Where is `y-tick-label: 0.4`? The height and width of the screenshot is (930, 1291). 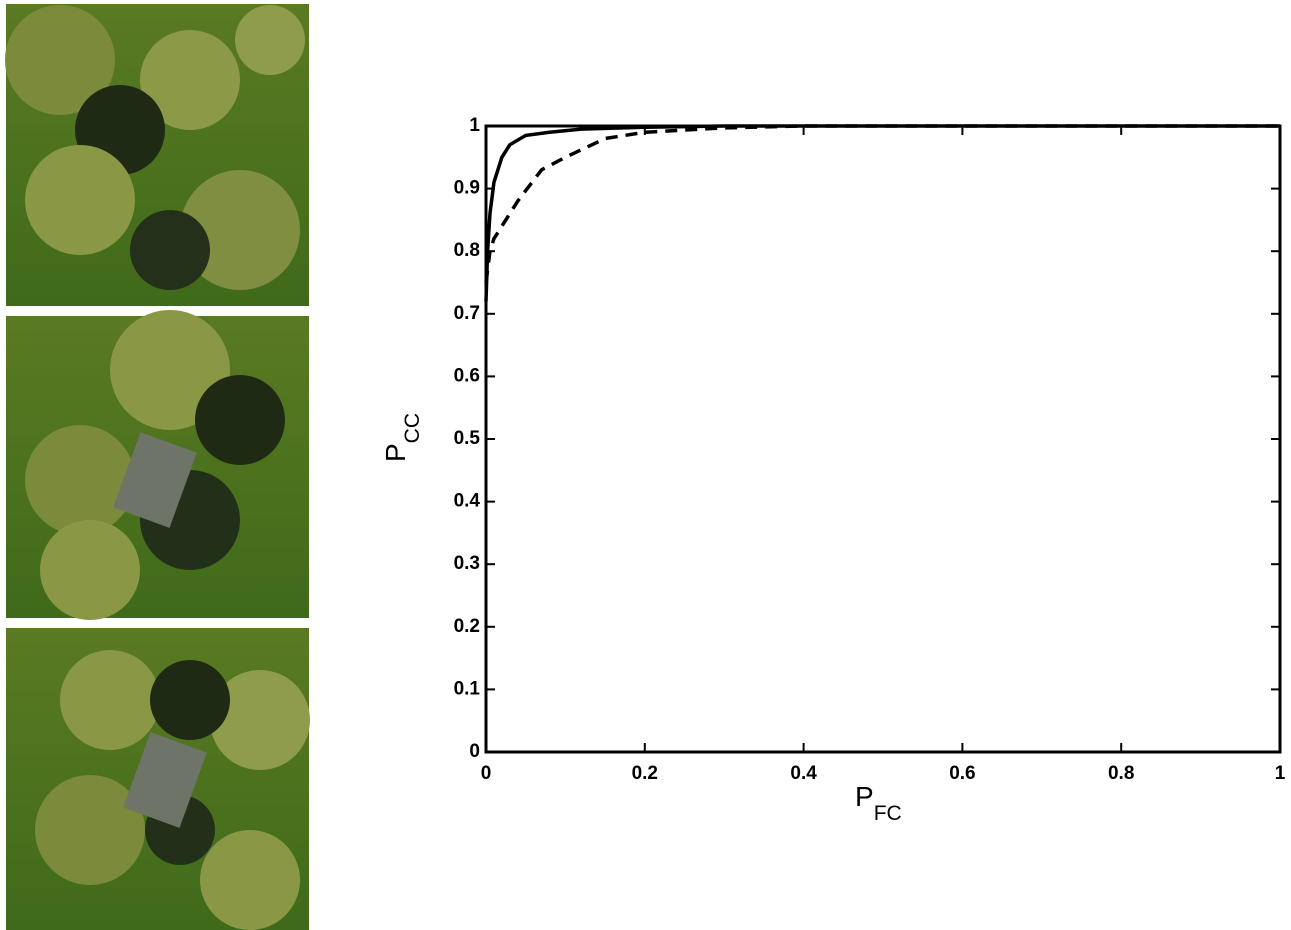
y-tick-label: 0.4 is located at coordinates (467, 501).